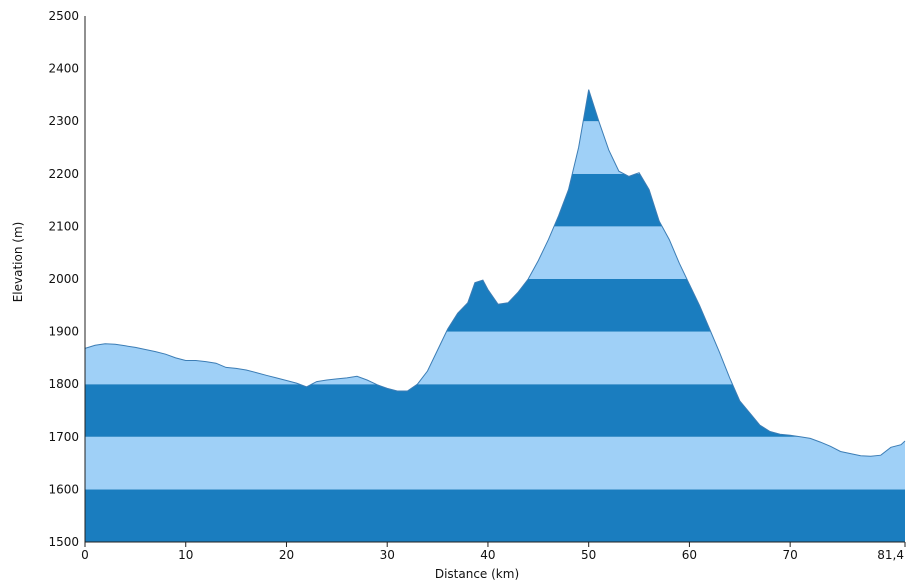 The height and width of the screenshot is (580, 906). I want to click on y-tick-label: 1900, so click(63, 332).